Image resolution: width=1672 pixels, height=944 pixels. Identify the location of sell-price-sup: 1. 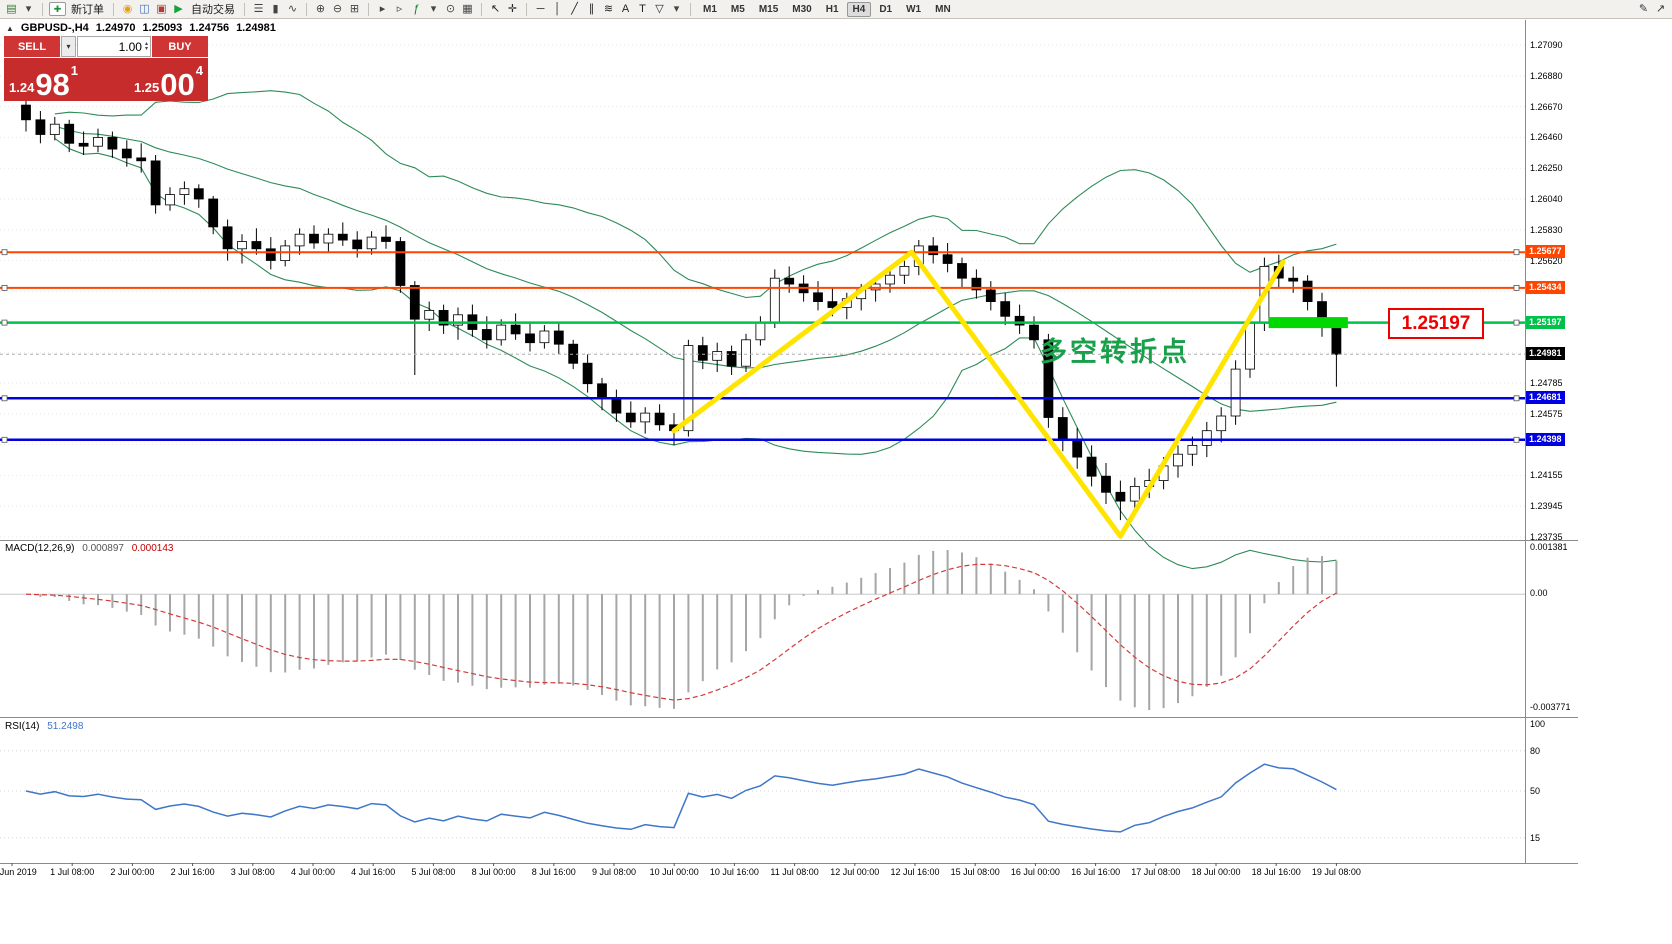
(74, 70).